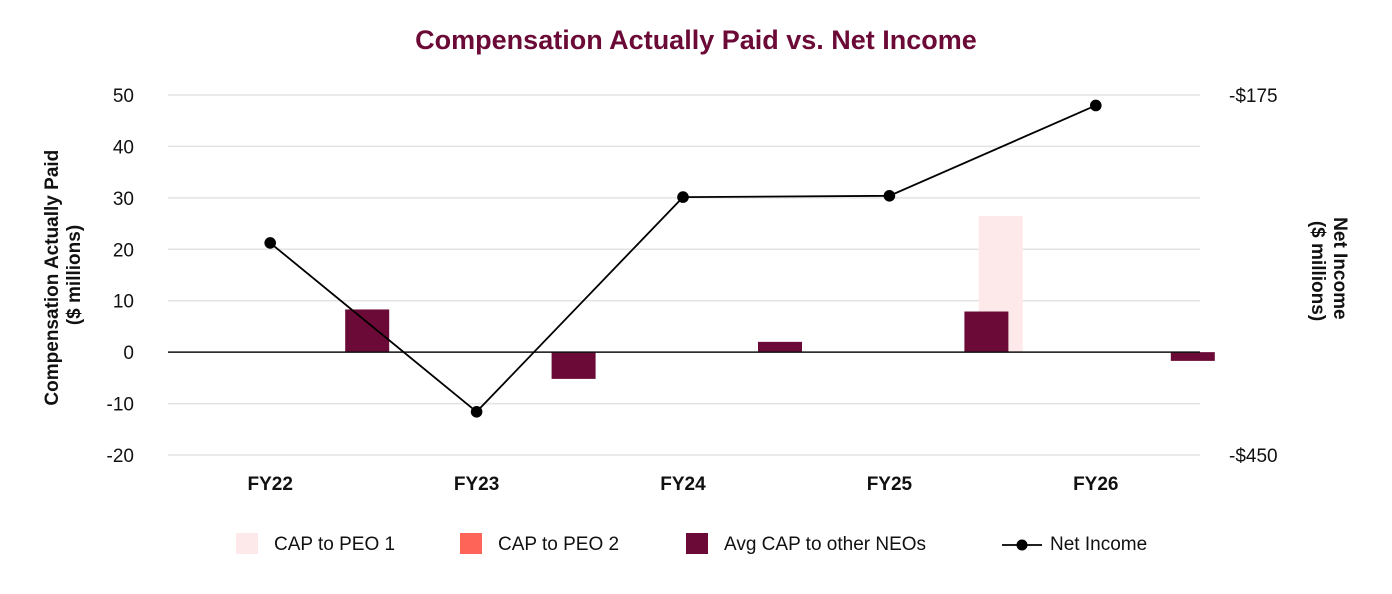 Image resolution: width=1392 pixels, height=594 pixels. What do you see at coordinates (1317, 271) in the screenshot?
I see `right-axis-title-line2: ($ millions)` at bounding box center [1317, 271].